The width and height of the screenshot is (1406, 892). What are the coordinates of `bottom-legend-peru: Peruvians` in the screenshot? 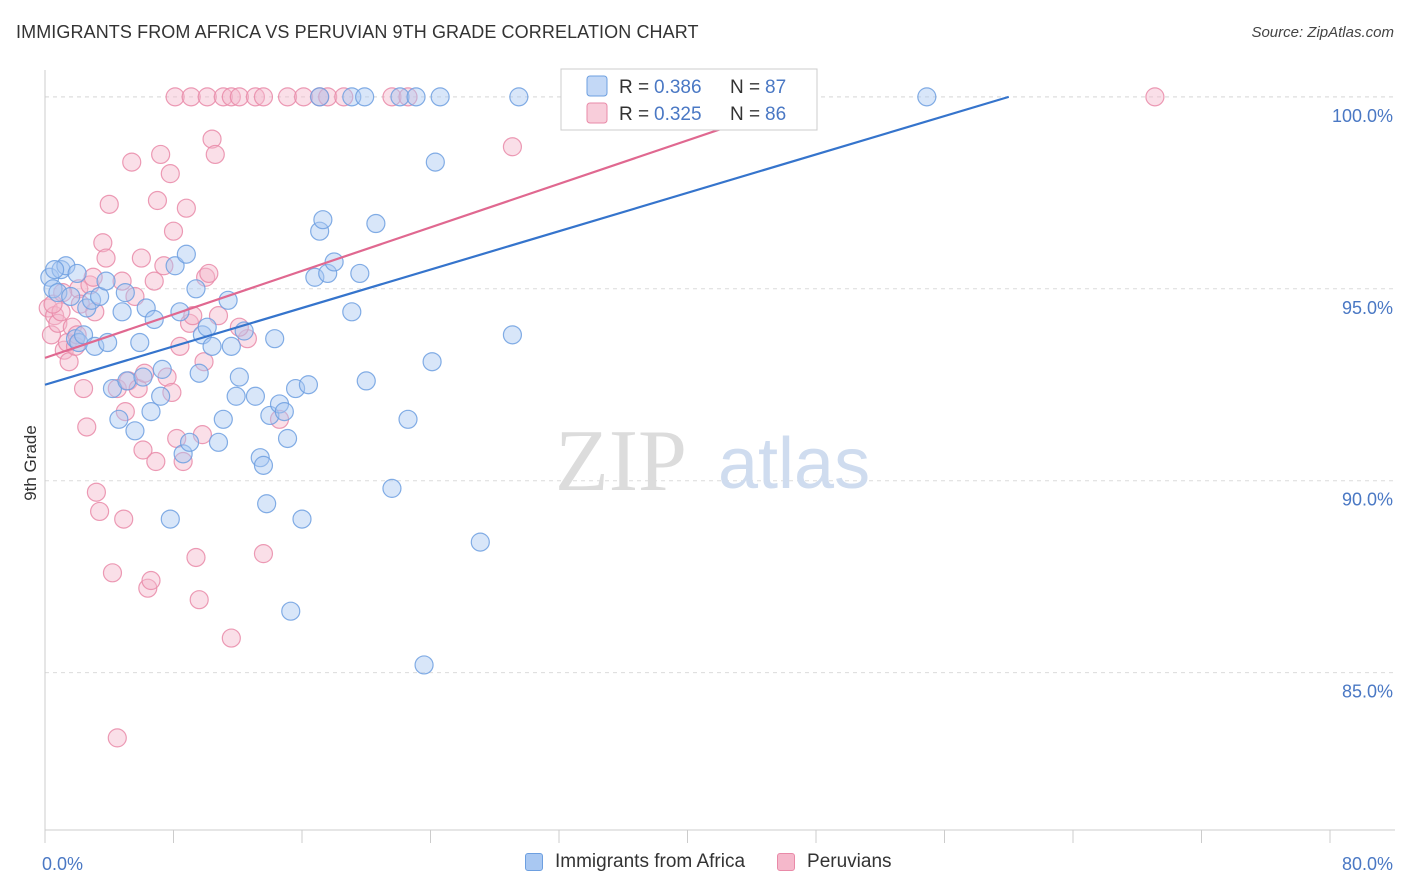 It's located at (834, 862).